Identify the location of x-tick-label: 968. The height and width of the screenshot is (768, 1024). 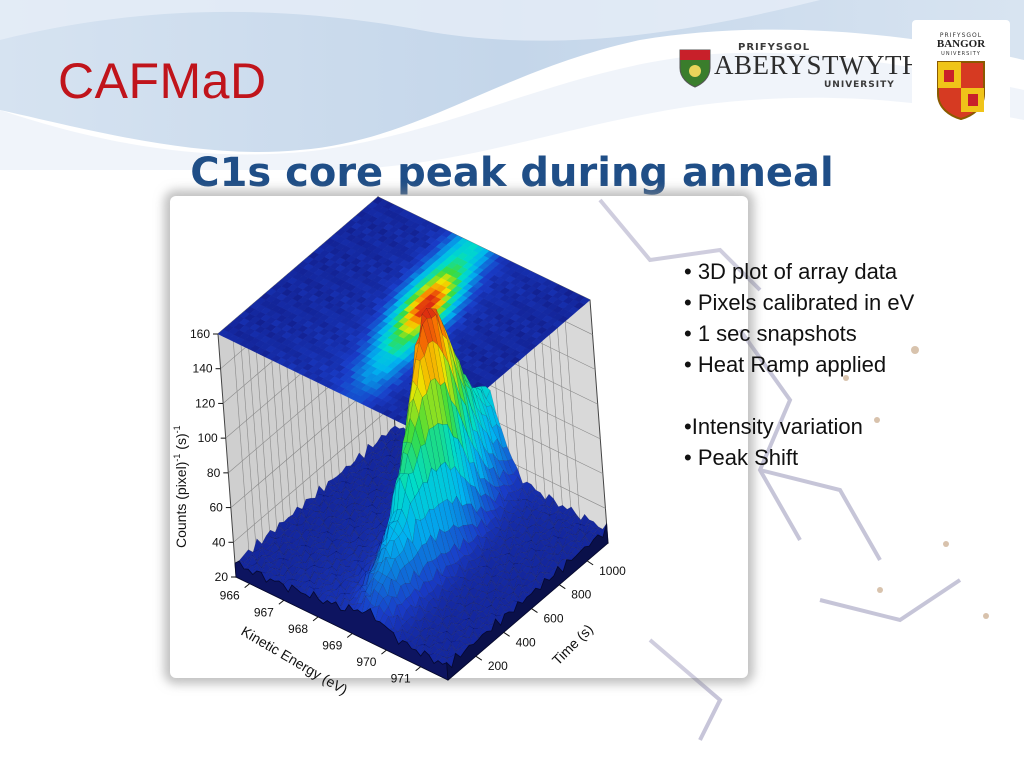
(298, 629).